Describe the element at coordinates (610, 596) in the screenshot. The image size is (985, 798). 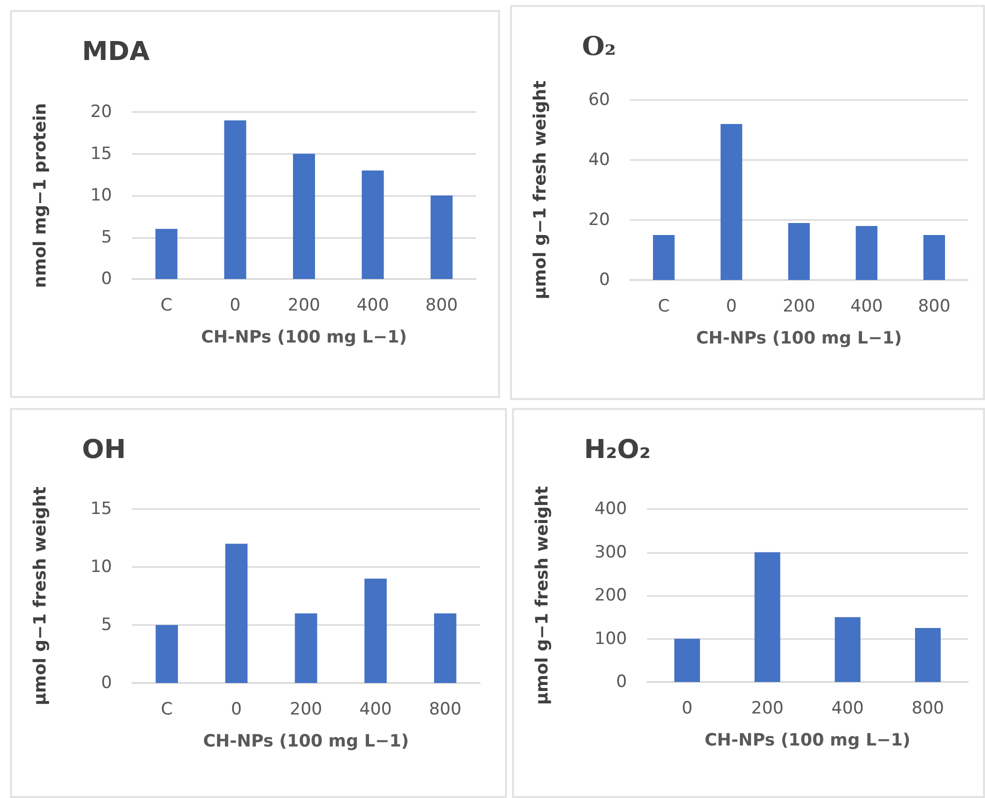
I see `y-tick-label: 200` at that location.